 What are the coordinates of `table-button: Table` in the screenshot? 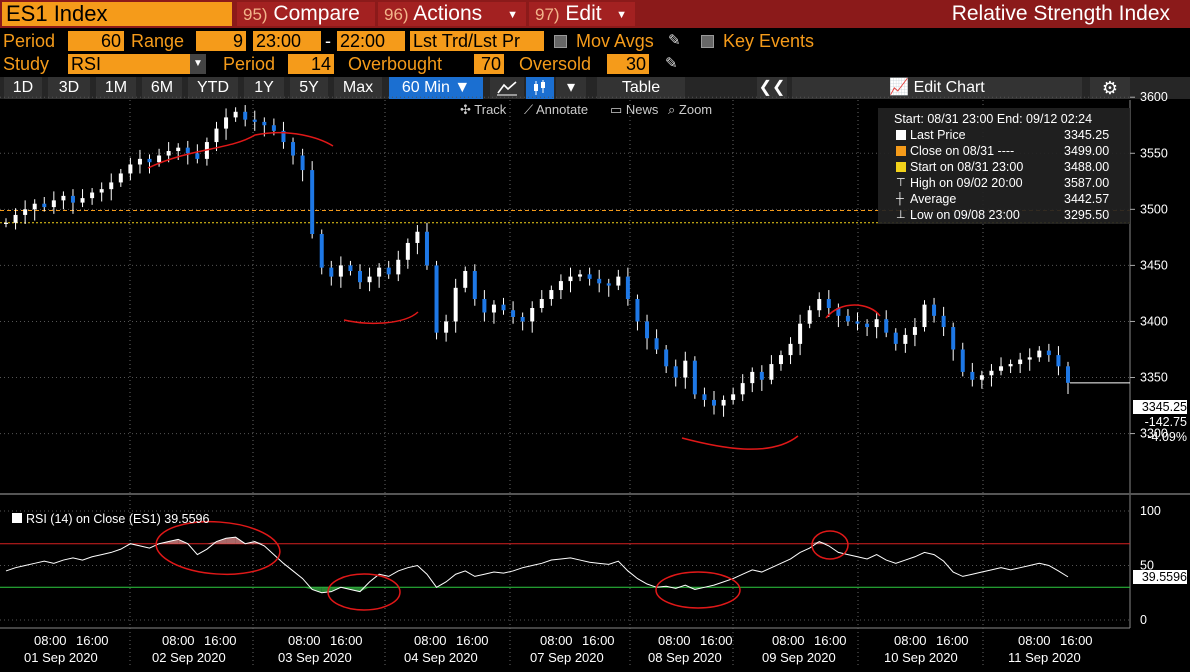 It's located at (641, 88).